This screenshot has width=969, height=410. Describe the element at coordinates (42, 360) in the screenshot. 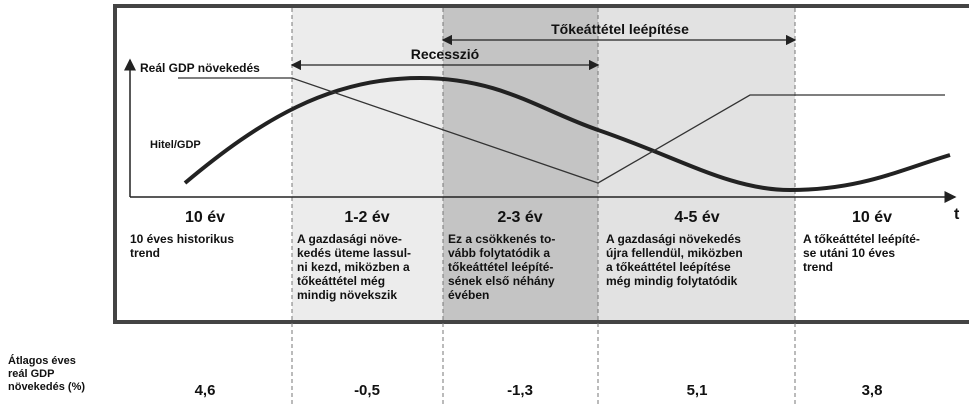

I see `caption-line: Átlagos éves` at that location.